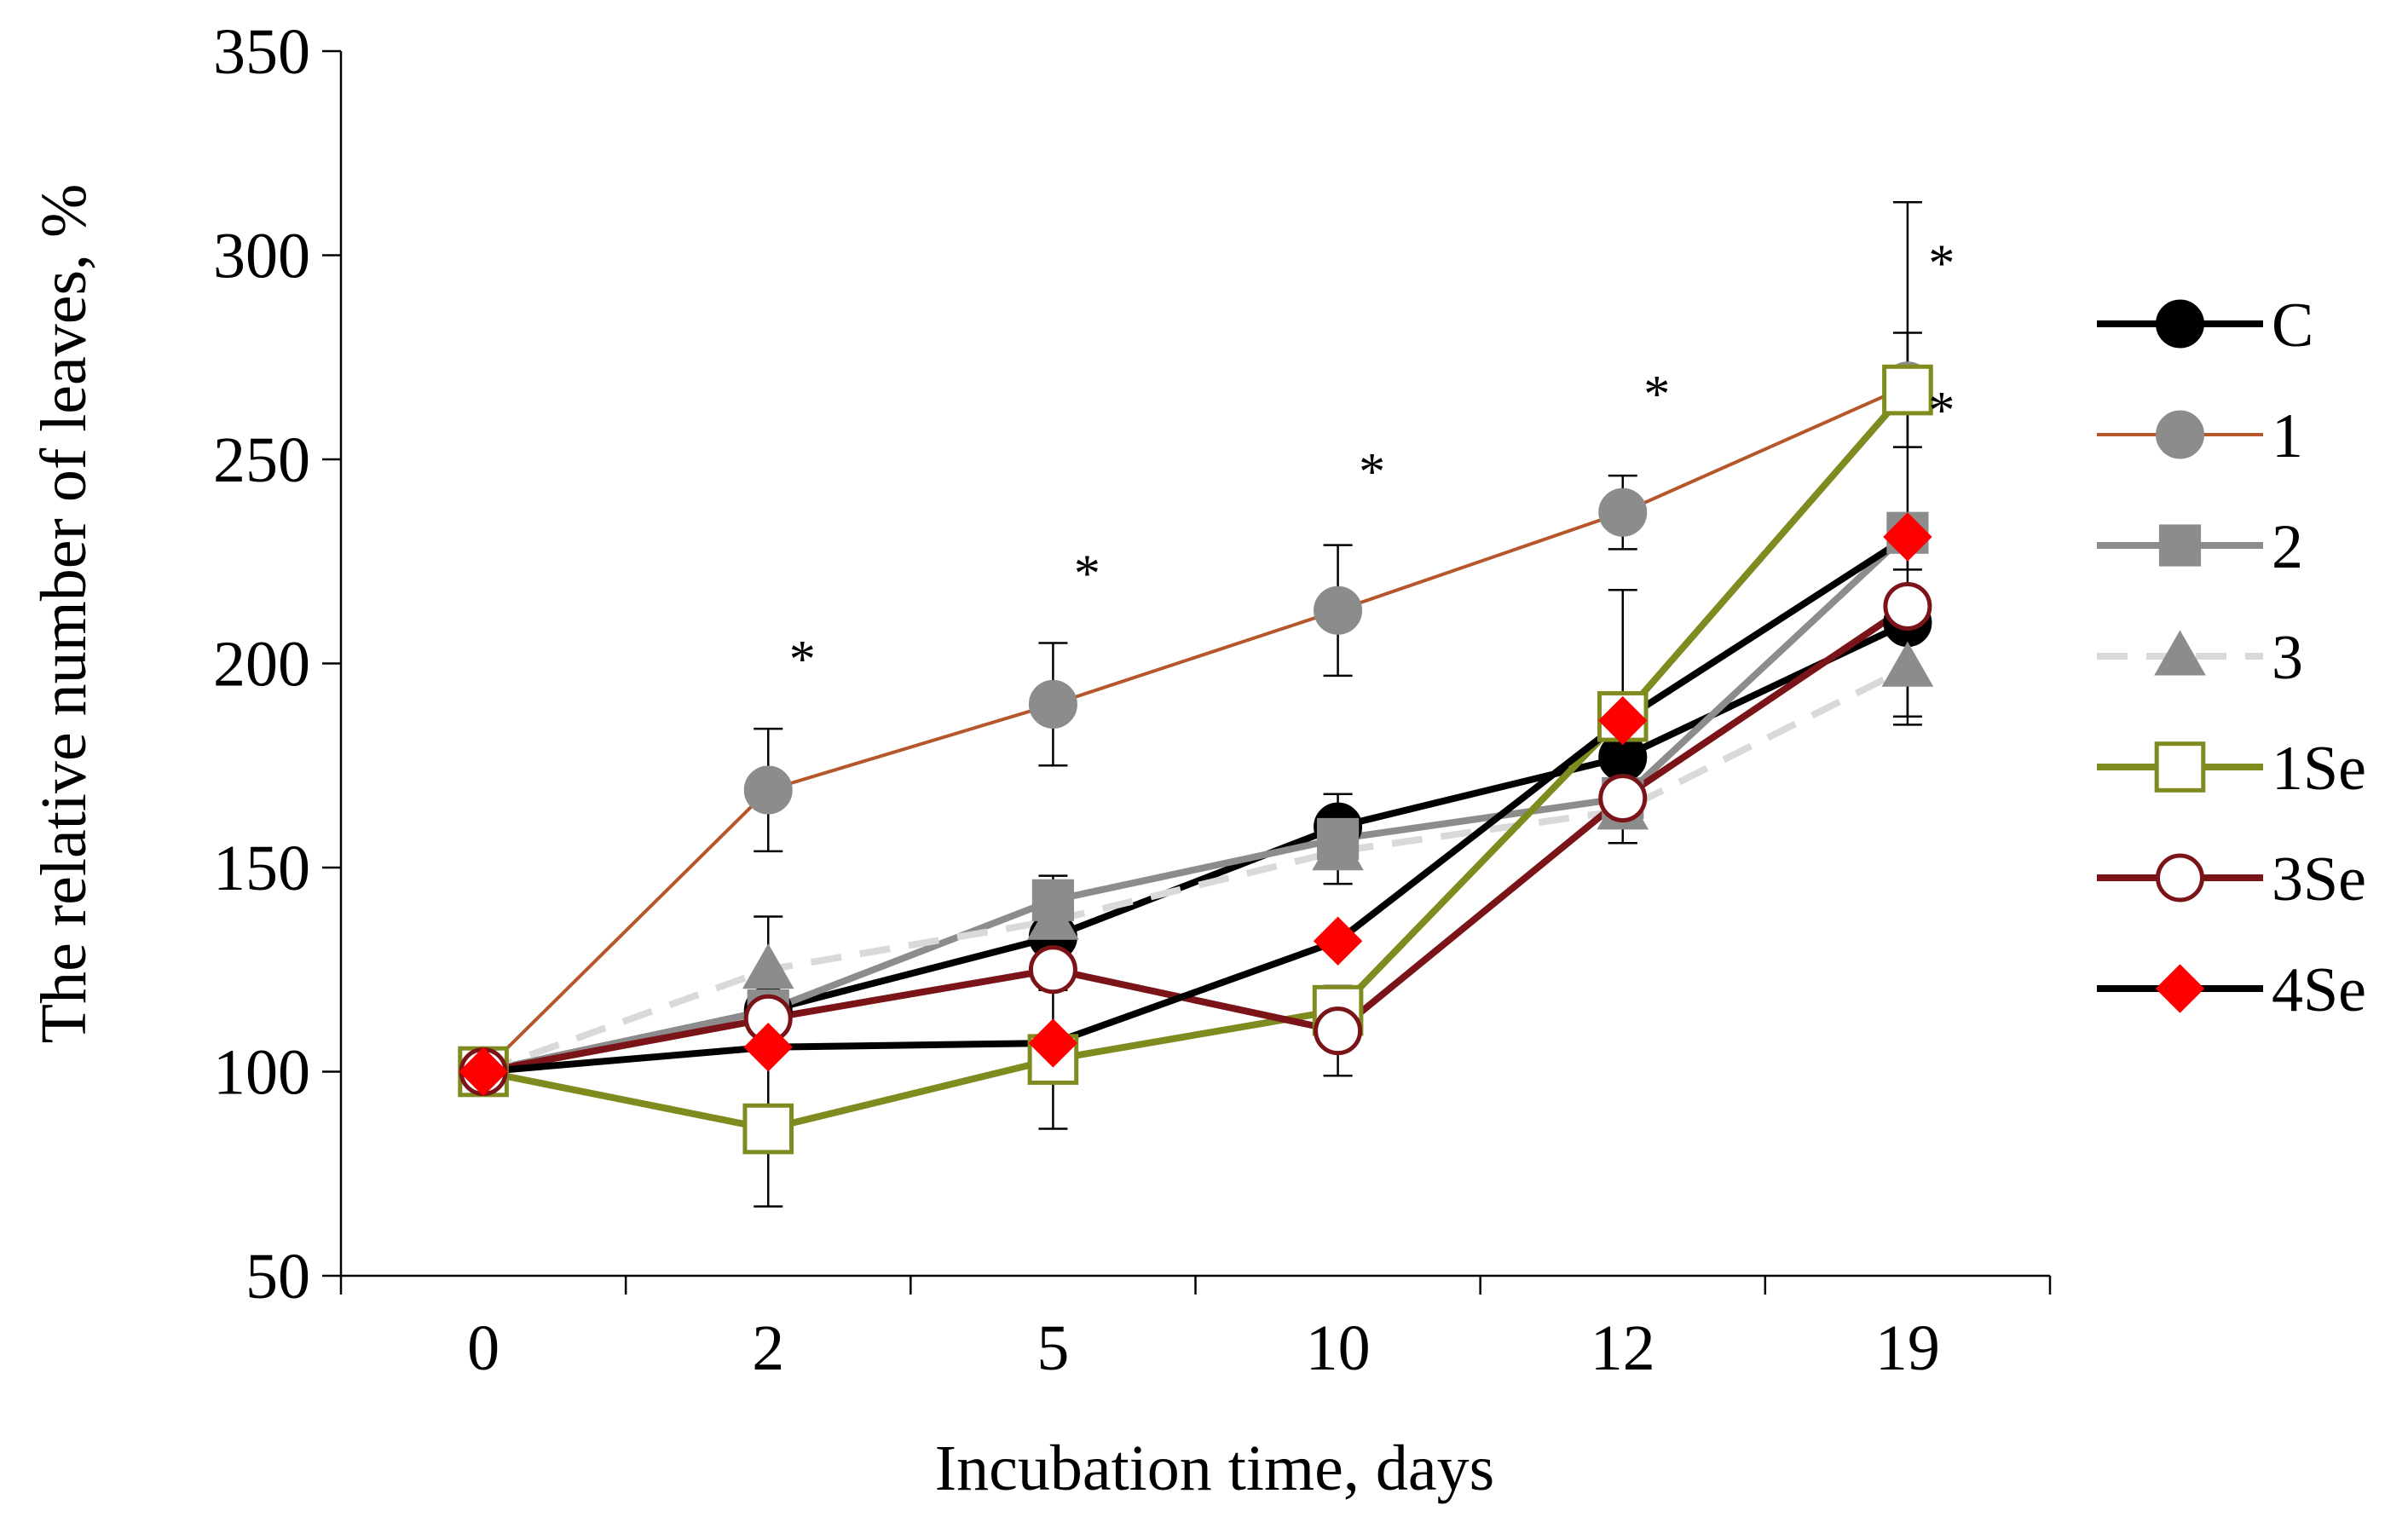  I want to click on legend-3-label: 3, so click(2287, 658).